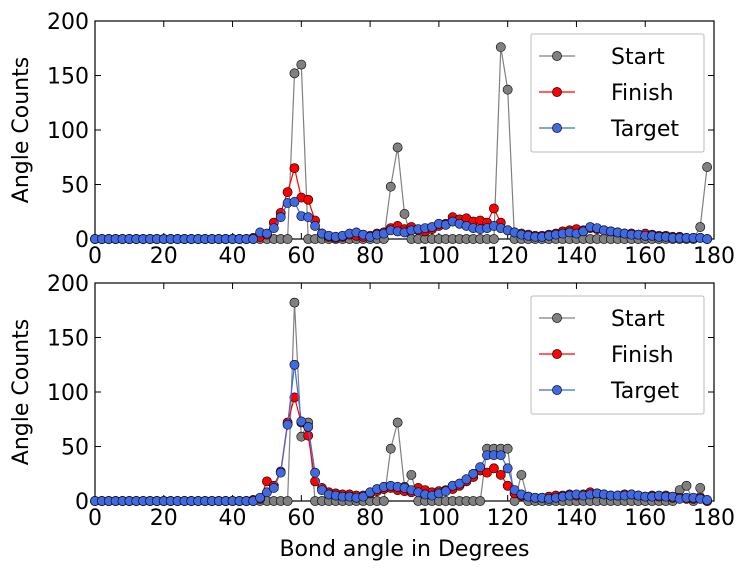  Describe the element at coordinates (401, 220) in the screenshot. I see `series-target` at that location.